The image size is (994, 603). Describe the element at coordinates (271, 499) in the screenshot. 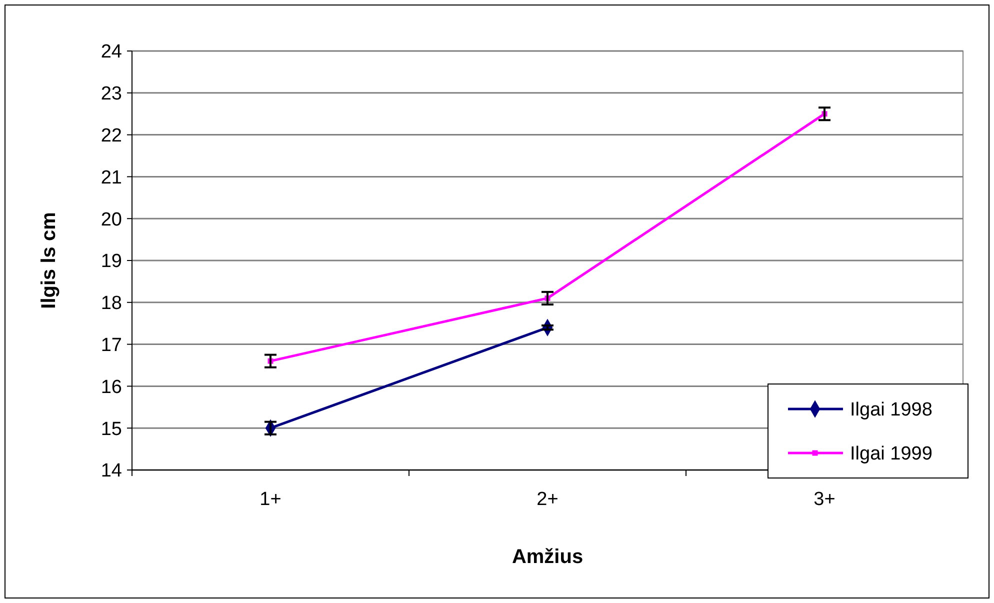

I see `x-tick-label: 1+` at that location.